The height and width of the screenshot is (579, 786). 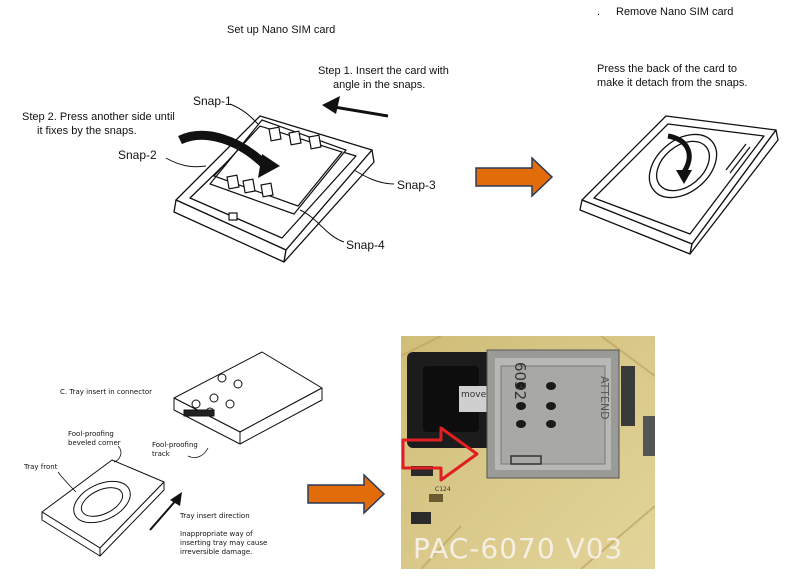 What do you see at coordinates (98, 117) in the screenshot?
I see `step2-line1: Step 2. Press another side until` at bounding box center [98, 117].